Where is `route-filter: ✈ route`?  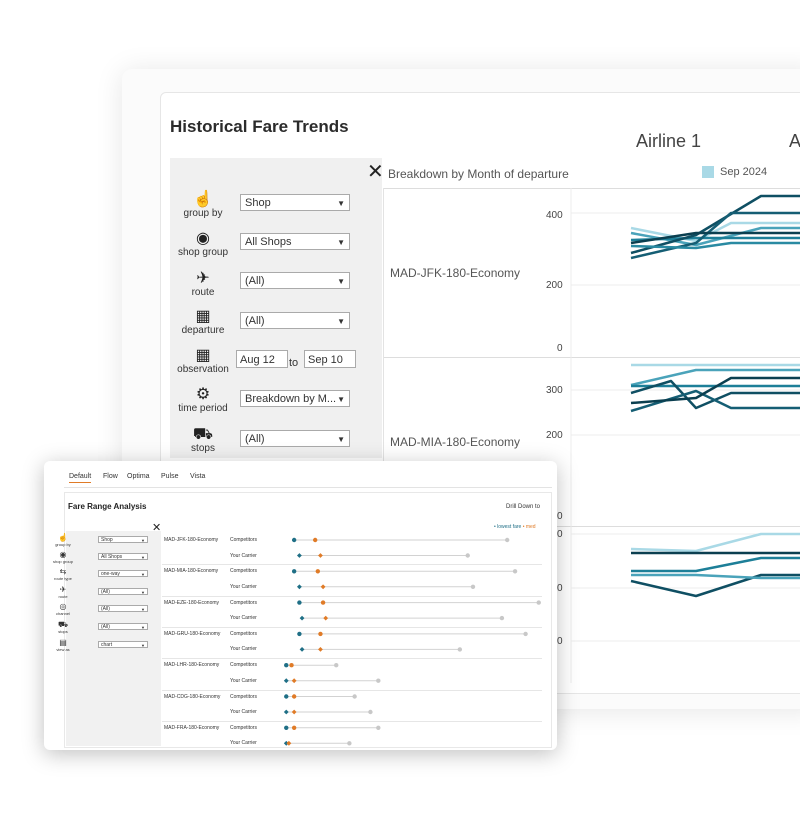 route-filter: ✈ route is located at coordinates (63, 592).